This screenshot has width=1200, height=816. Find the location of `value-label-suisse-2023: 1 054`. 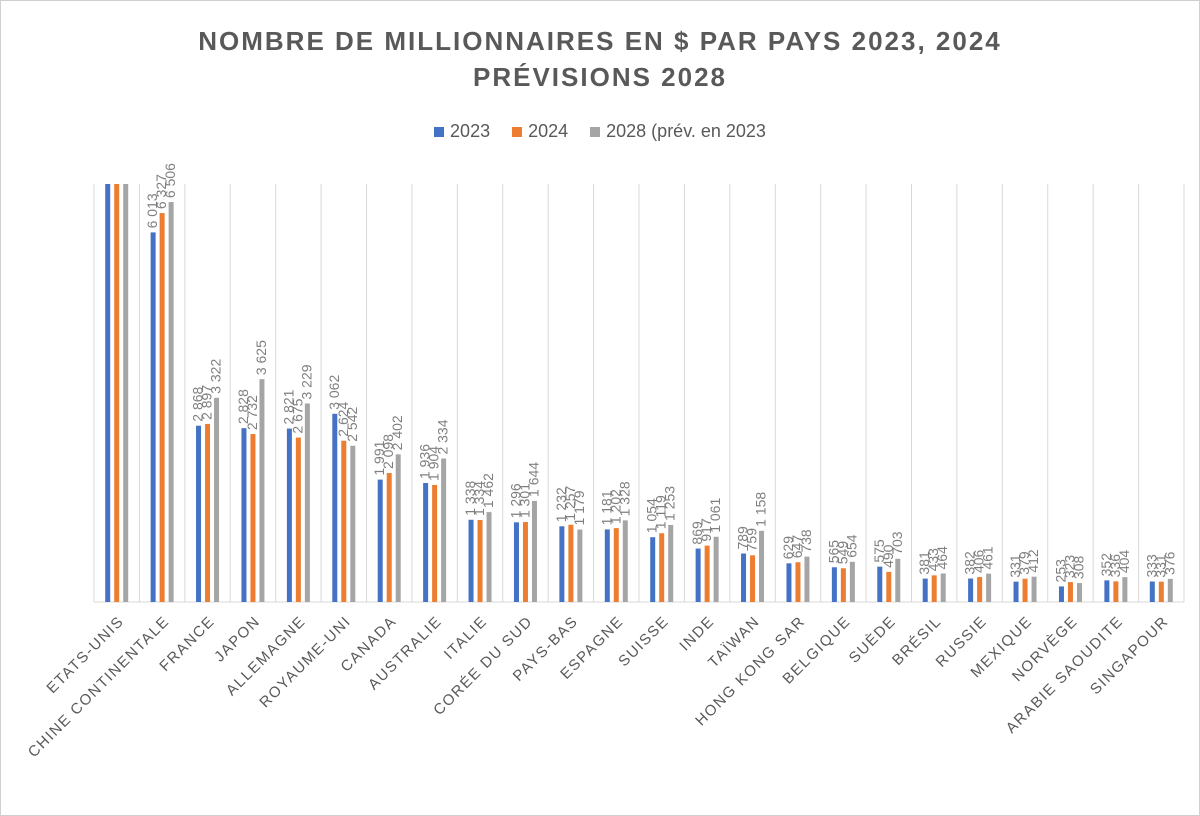

value-label-suisse-2023: 1 054 is located at coordinates (652, 515).